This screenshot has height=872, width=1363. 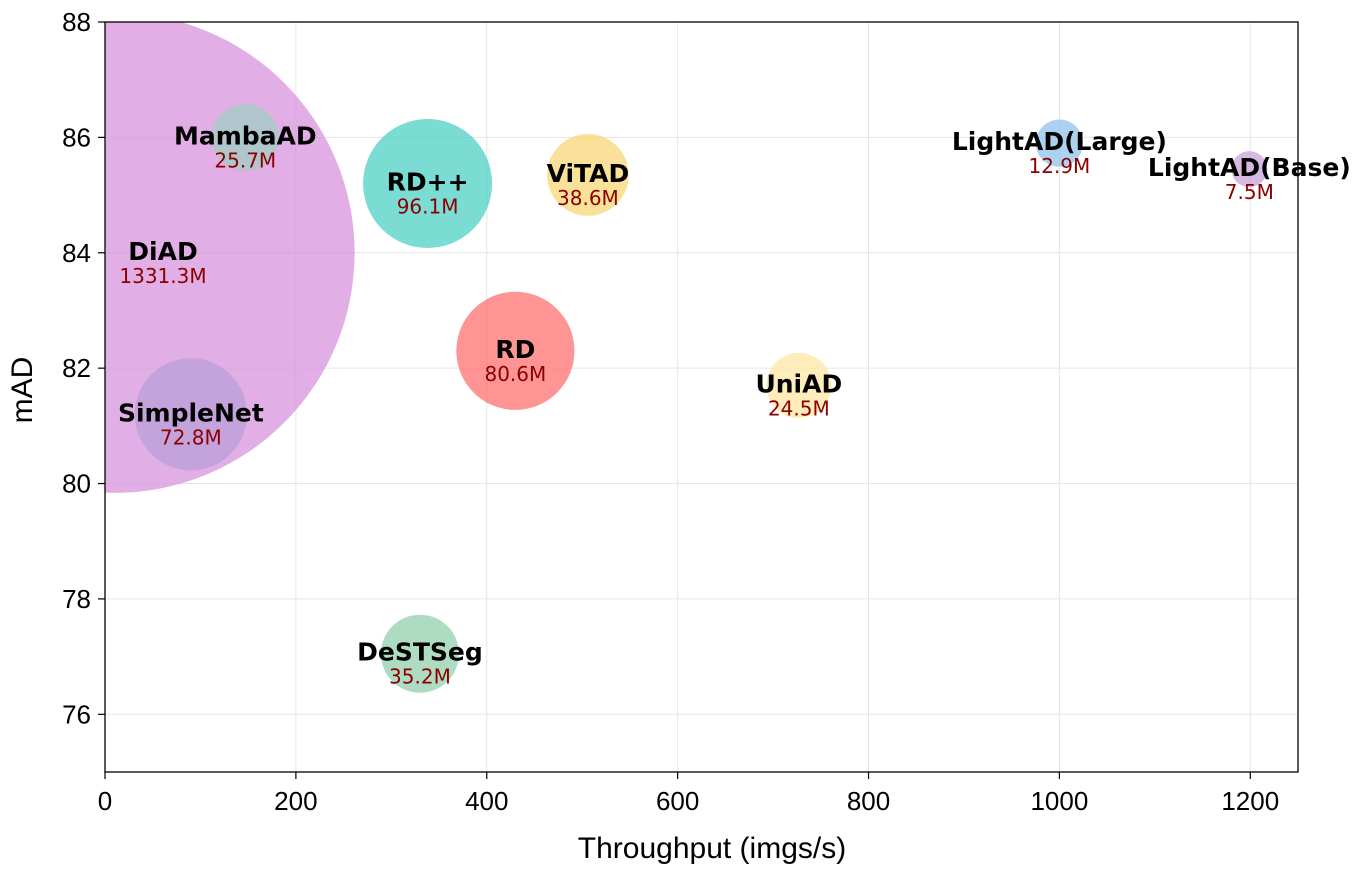 I want to click on param-uniad: 24.5M, so click(x=799, y=408).